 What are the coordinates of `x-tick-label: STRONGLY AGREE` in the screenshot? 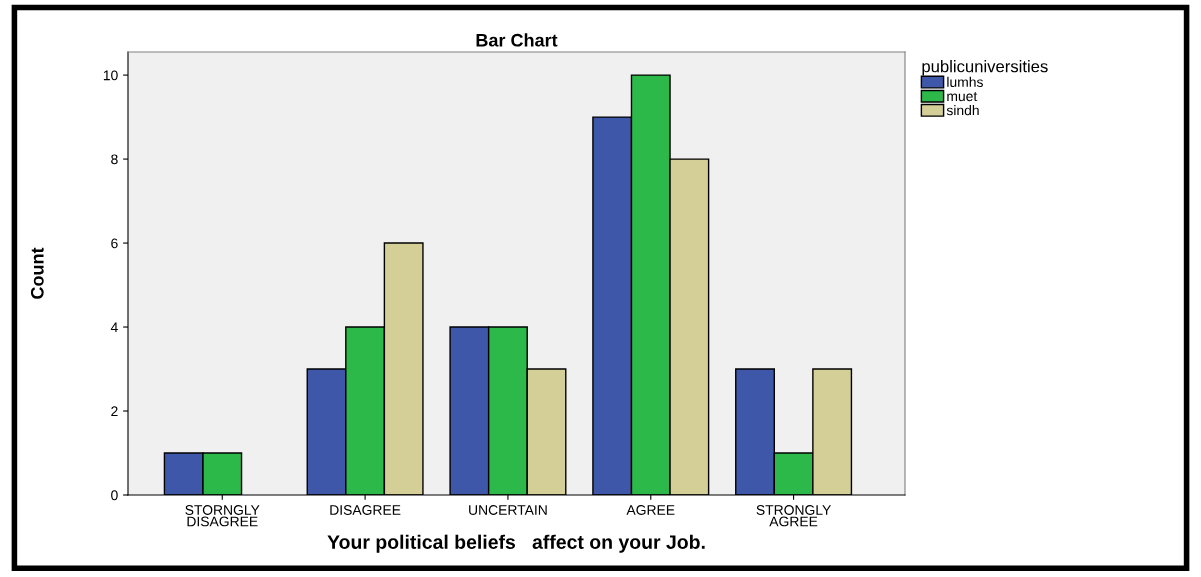 It's located at (793, 516).